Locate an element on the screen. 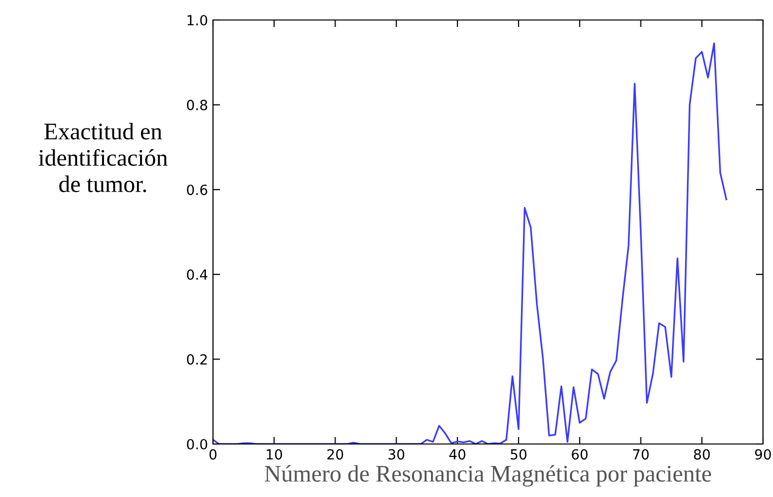  x-tick-label: 60 is located at coordinates (580, 454).